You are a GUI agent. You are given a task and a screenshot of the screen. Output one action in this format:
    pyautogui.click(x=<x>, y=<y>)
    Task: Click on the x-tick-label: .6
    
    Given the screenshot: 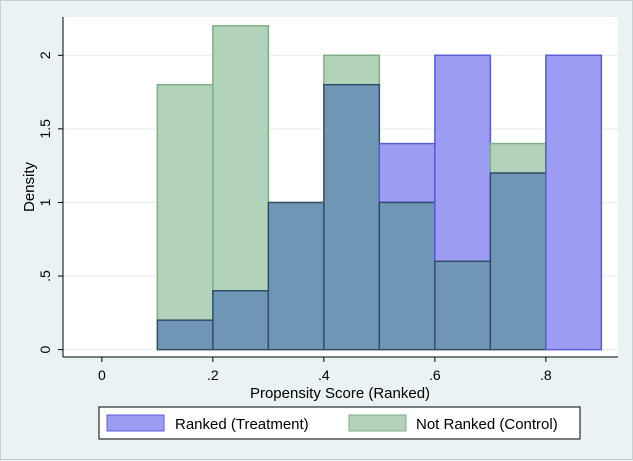 What is the action you would take?
    pyautogui.click(x=435, y=375)
    